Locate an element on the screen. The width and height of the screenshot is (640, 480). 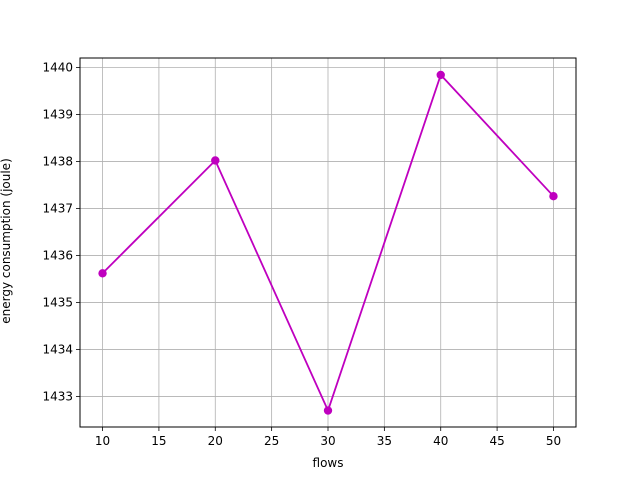
x-tick-label: 20 is located at coordinates (215, 441).